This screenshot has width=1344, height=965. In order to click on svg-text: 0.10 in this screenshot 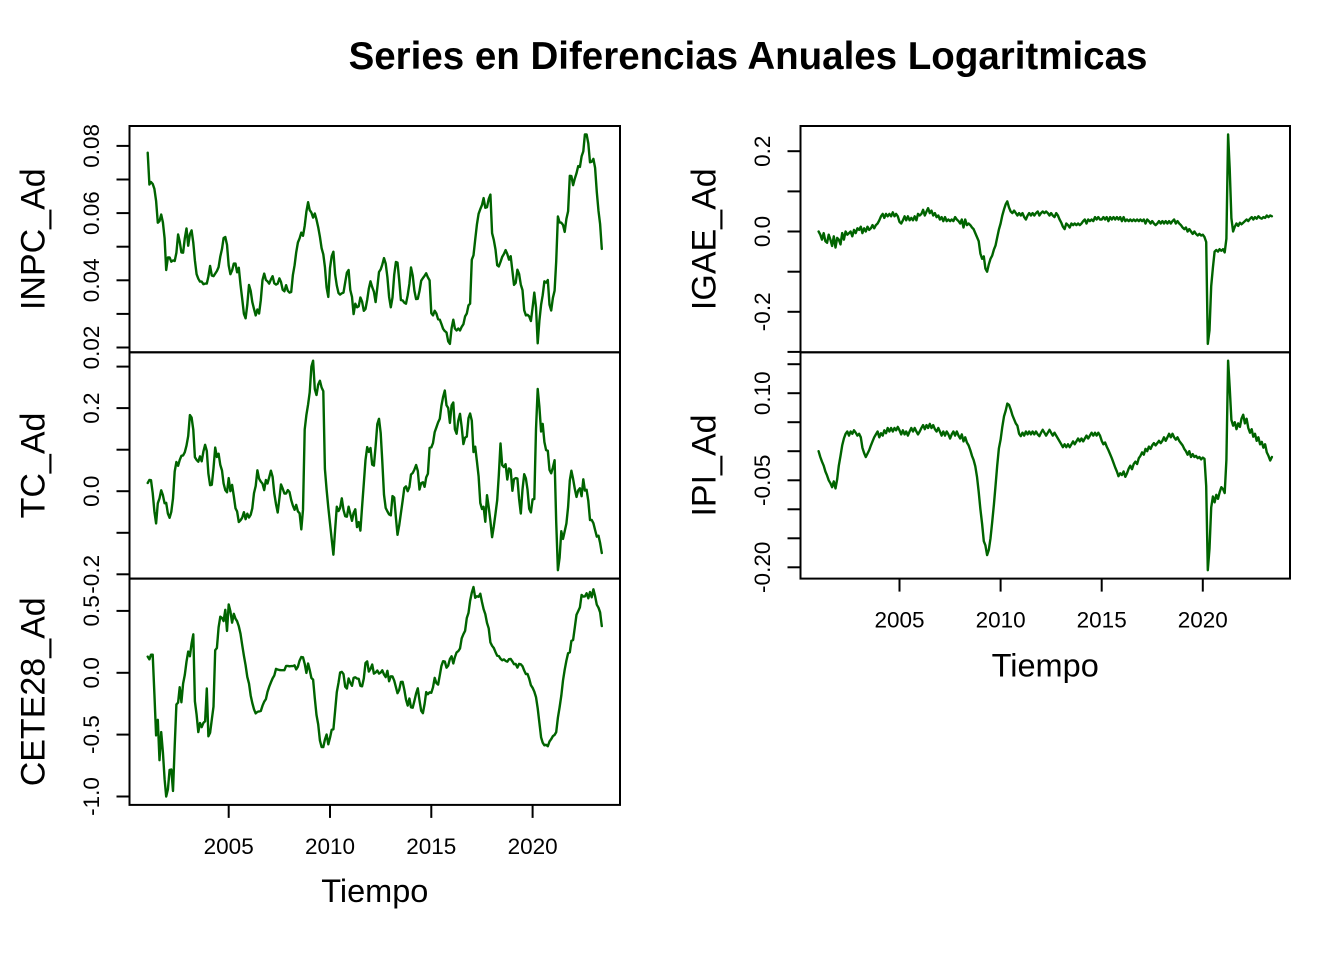, I will do `click(762, 393)`.